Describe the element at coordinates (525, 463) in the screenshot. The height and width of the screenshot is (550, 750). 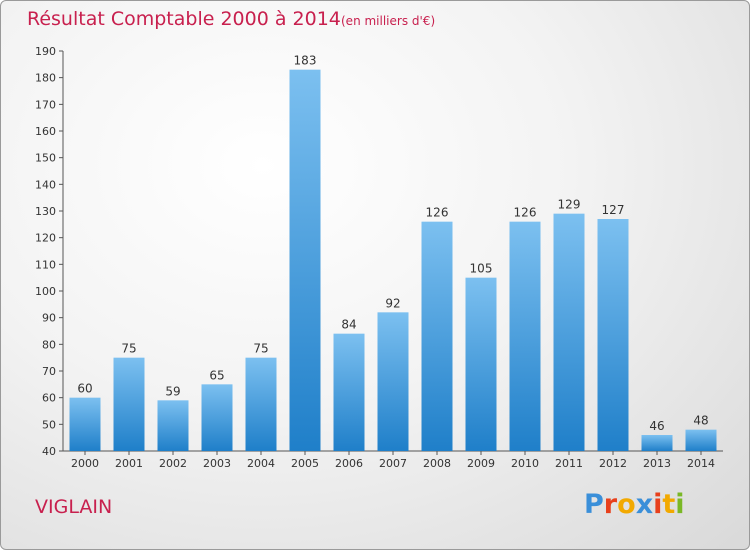
I see `x-tick-label: 2010` at that location.